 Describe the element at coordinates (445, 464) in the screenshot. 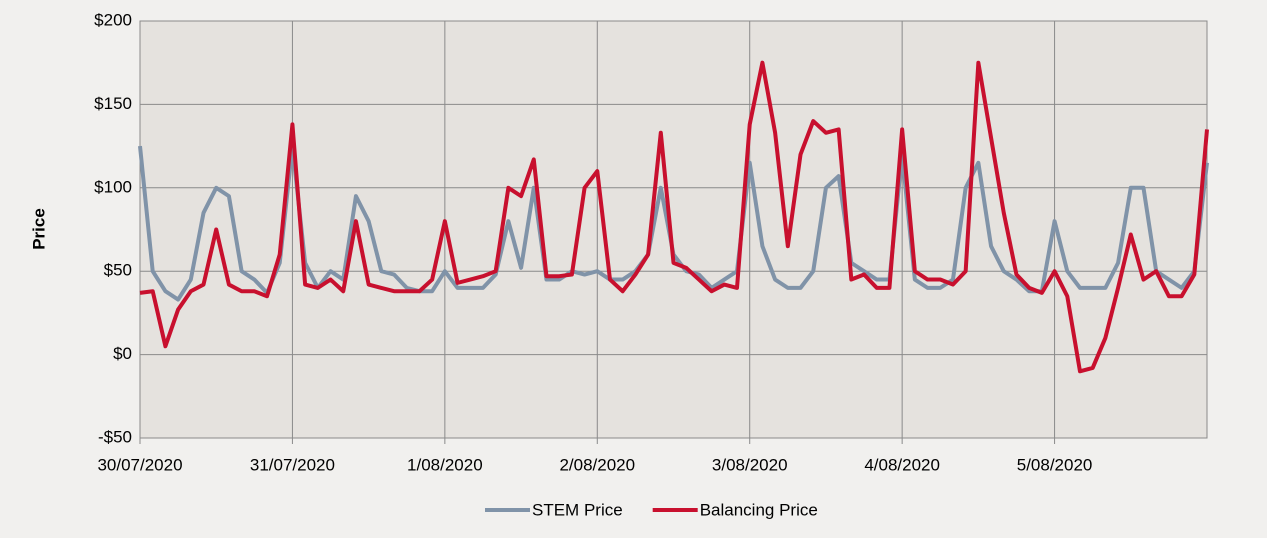

I see `x-tick-label: 1/08/2020` at that location.